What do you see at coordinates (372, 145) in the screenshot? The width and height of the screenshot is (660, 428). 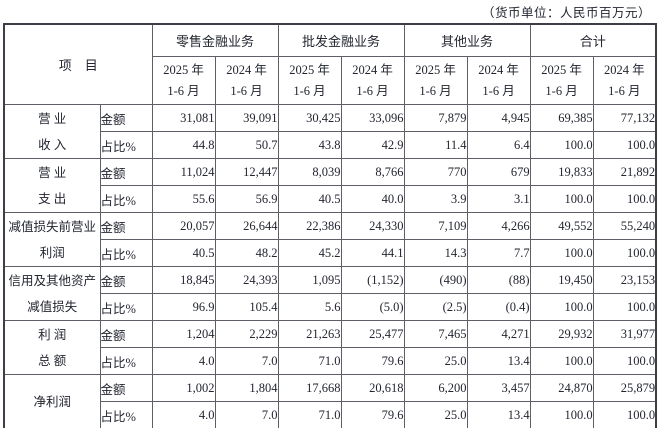 I see `pct-cell: 42.9` at bounding box center [372, 145].